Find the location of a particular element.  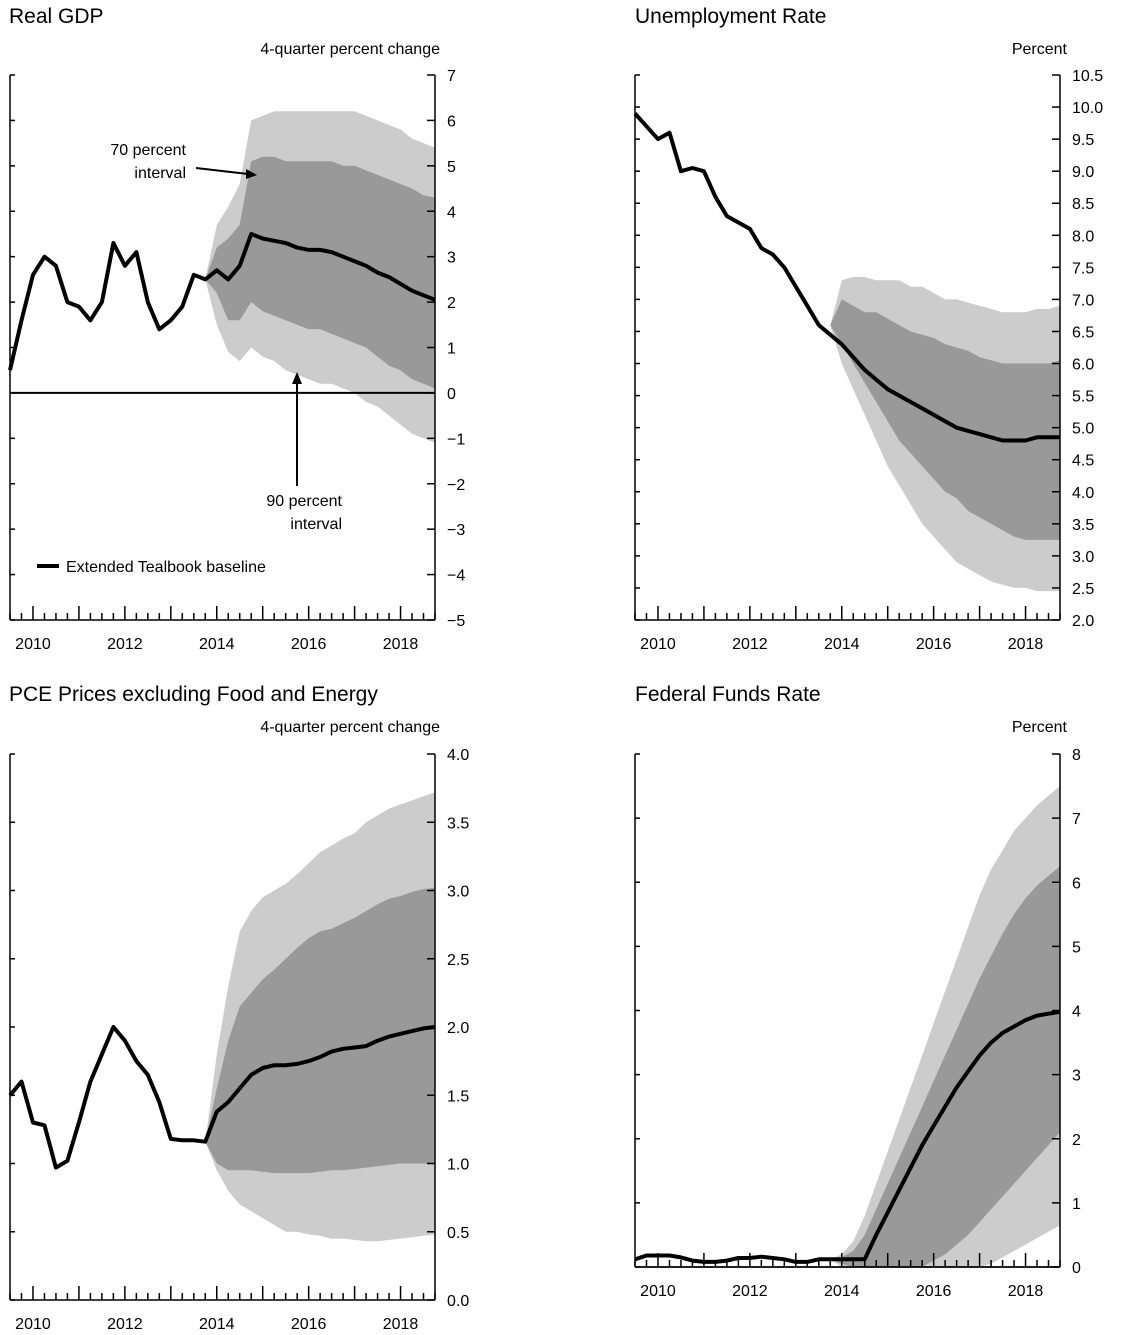

y-tick-label: 10.0 is located at coordinates (1087, 108).